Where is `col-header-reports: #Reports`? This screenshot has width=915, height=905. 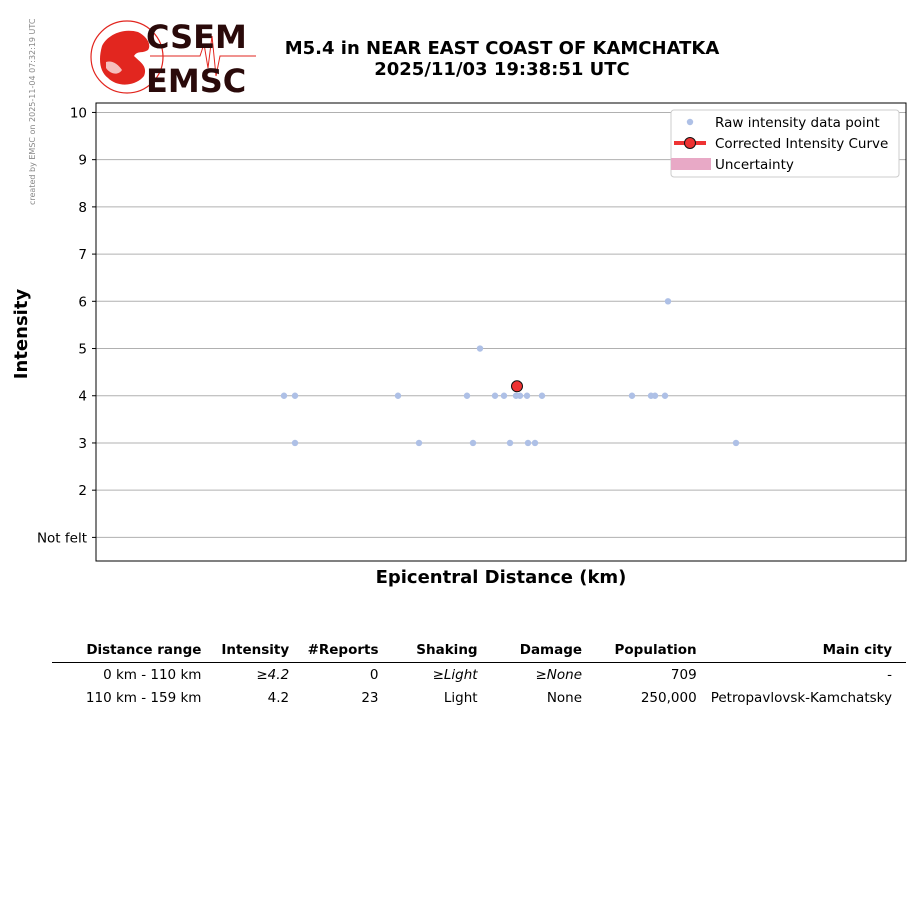 col-header-reports: #Reports is located at coordinates (348, 651).